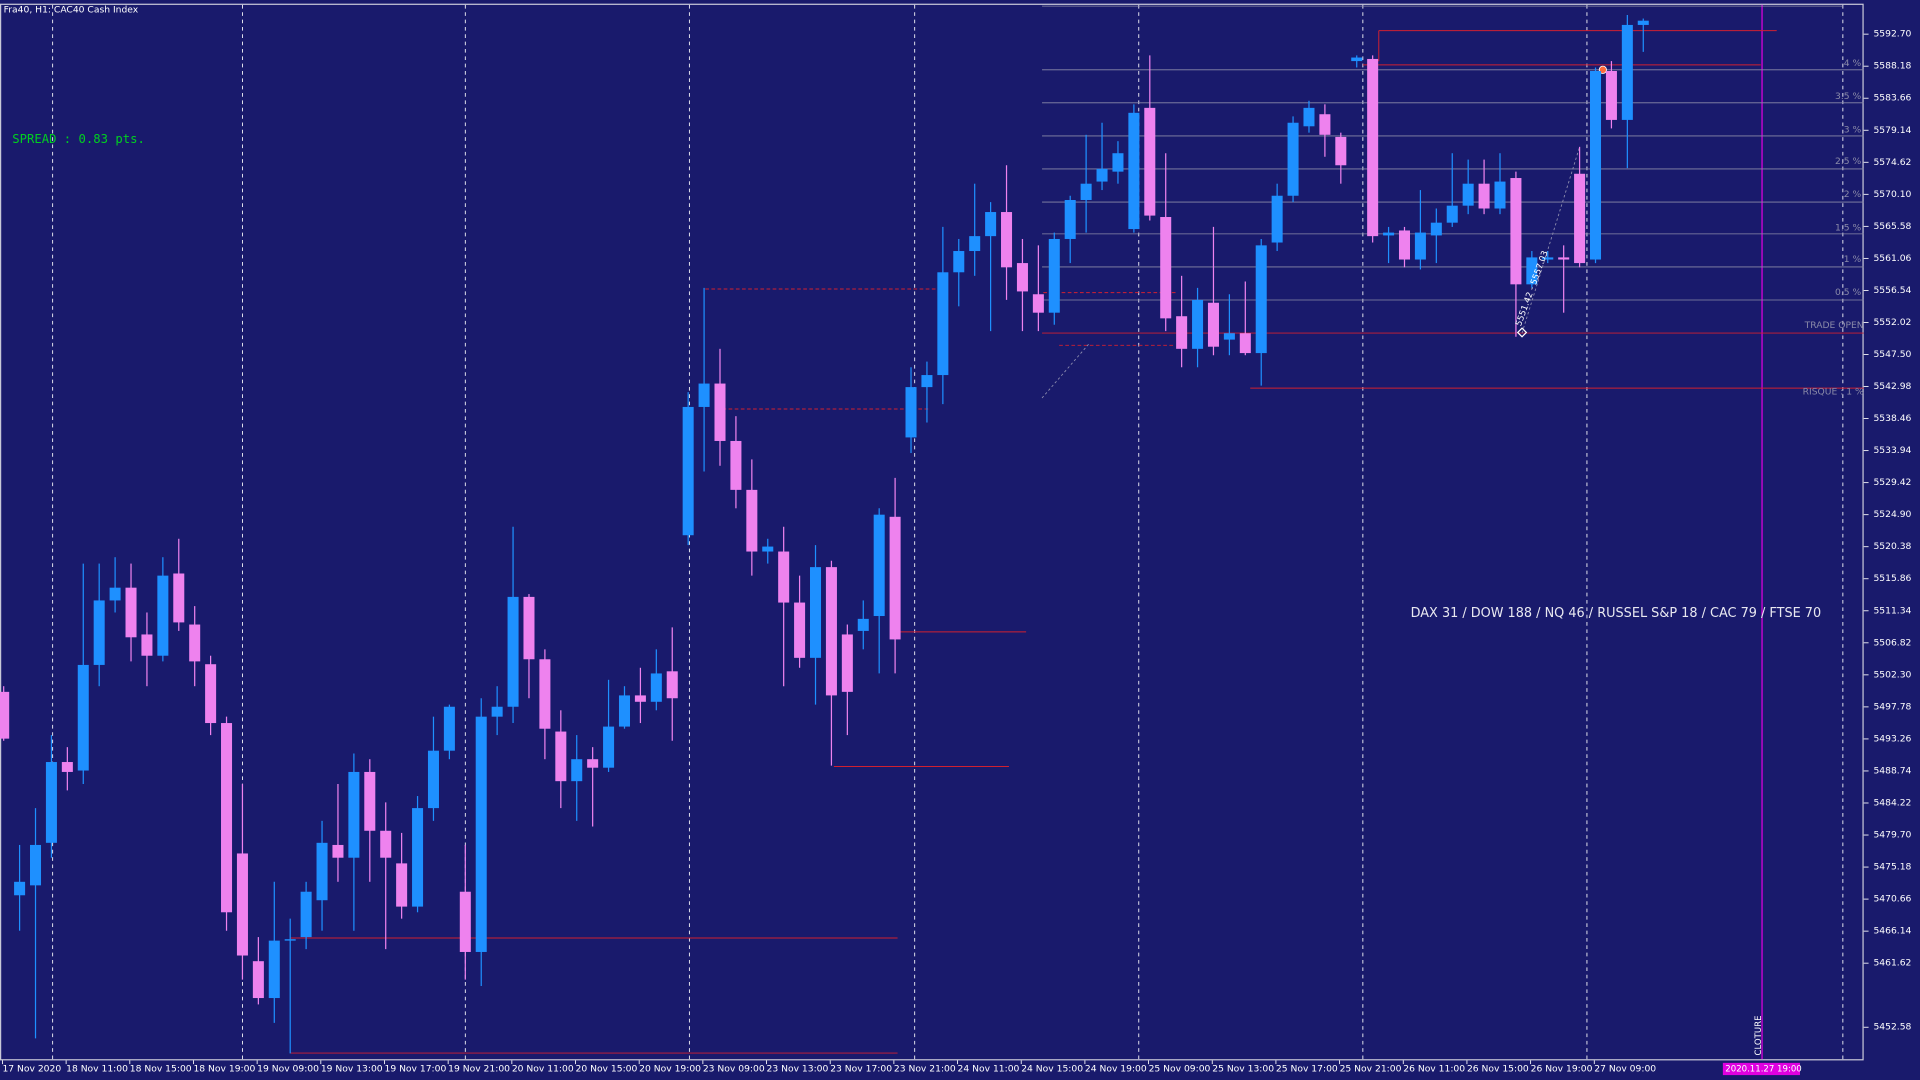 This screenshot has width=1920, height=1080. I want to click on level-label: 1.5 %, so click(1848, 227).